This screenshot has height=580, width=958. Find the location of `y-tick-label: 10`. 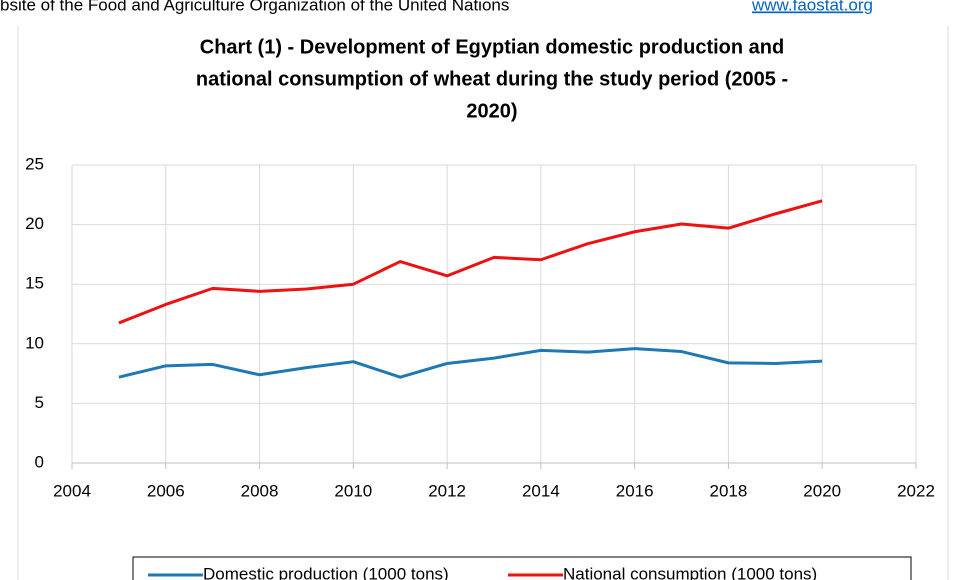

y-tick-label: 10 is located at coordinates (34, 342).